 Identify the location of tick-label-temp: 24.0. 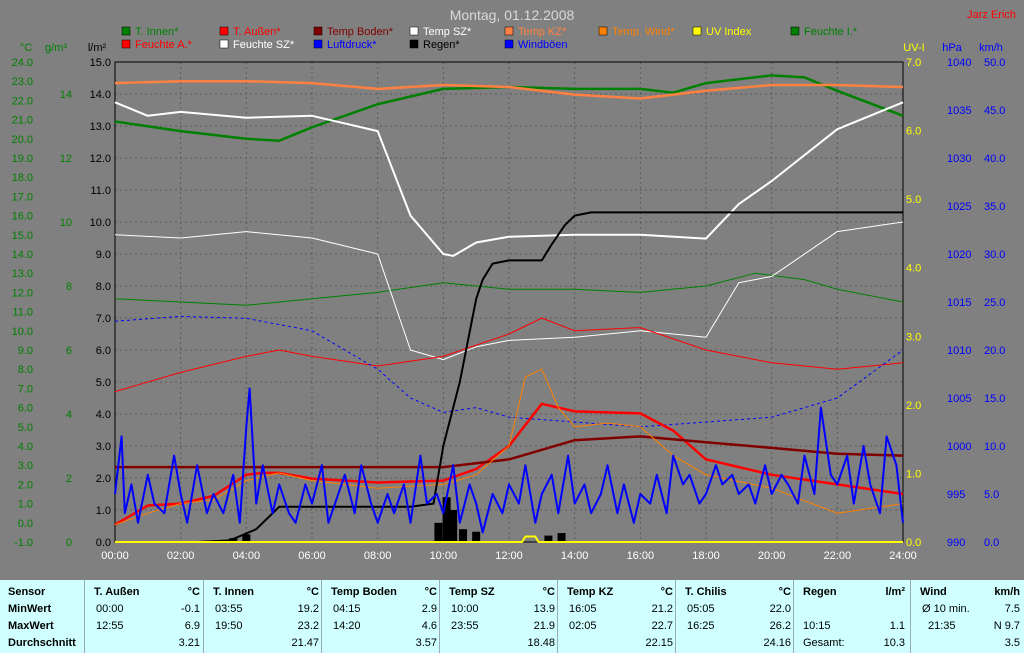
(22, 63).